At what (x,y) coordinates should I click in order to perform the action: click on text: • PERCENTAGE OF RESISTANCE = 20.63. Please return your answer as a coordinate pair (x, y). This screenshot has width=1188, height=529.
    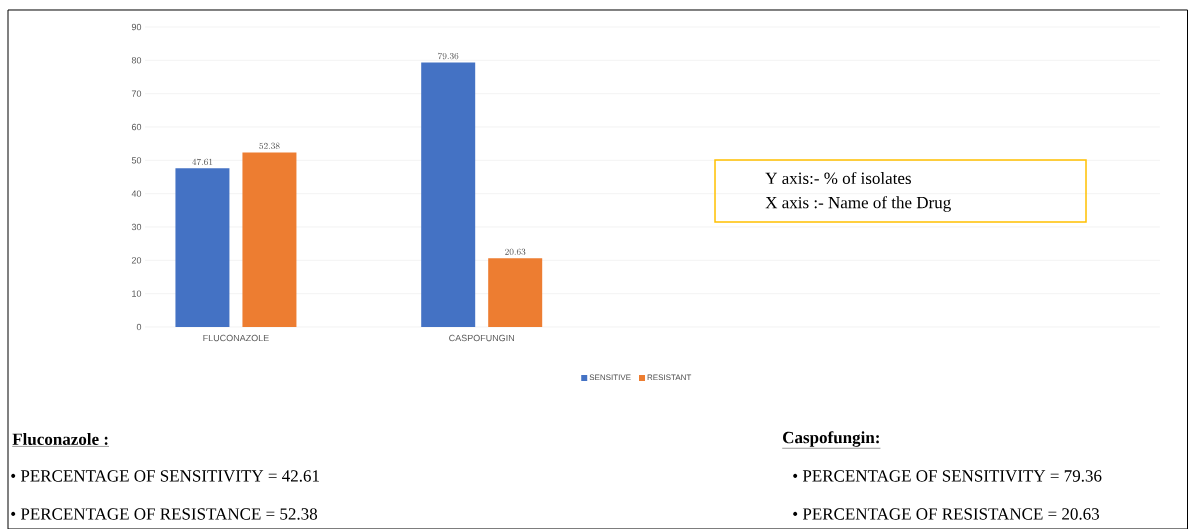
    Looking at the image, I should click on (946, 514).